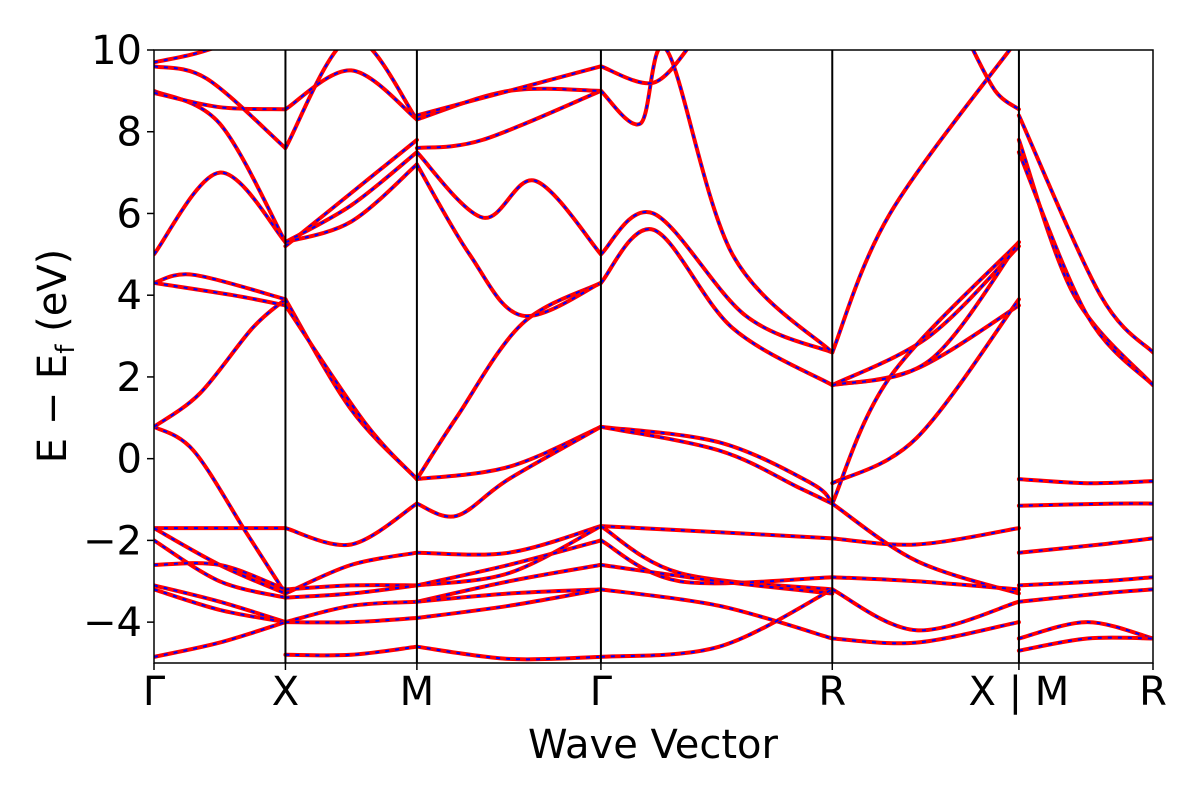 Image resolution: width=1200 pixels, height=800 pixels. What do you see at coordinates (221, 576) in the screenshot?
I see `band-12-solid` at bounding box center [221, 576].